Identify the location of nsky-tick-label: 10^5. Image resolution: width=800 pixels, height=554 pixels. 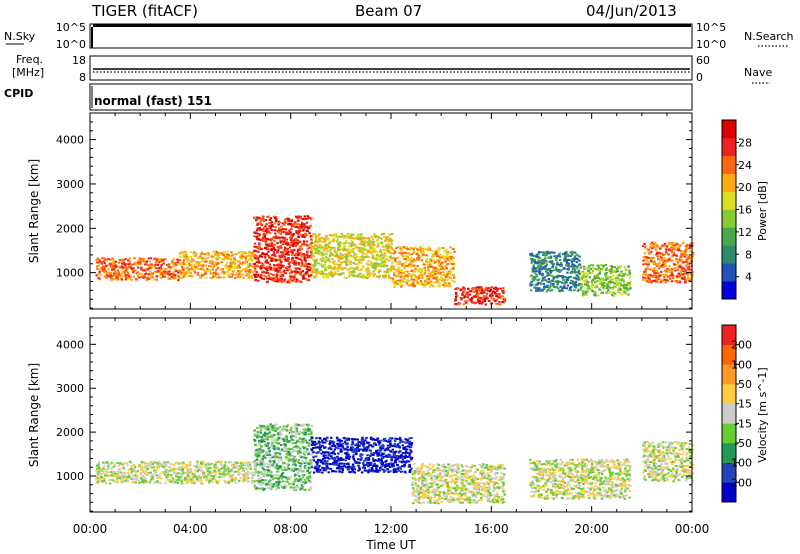
(71, 27).